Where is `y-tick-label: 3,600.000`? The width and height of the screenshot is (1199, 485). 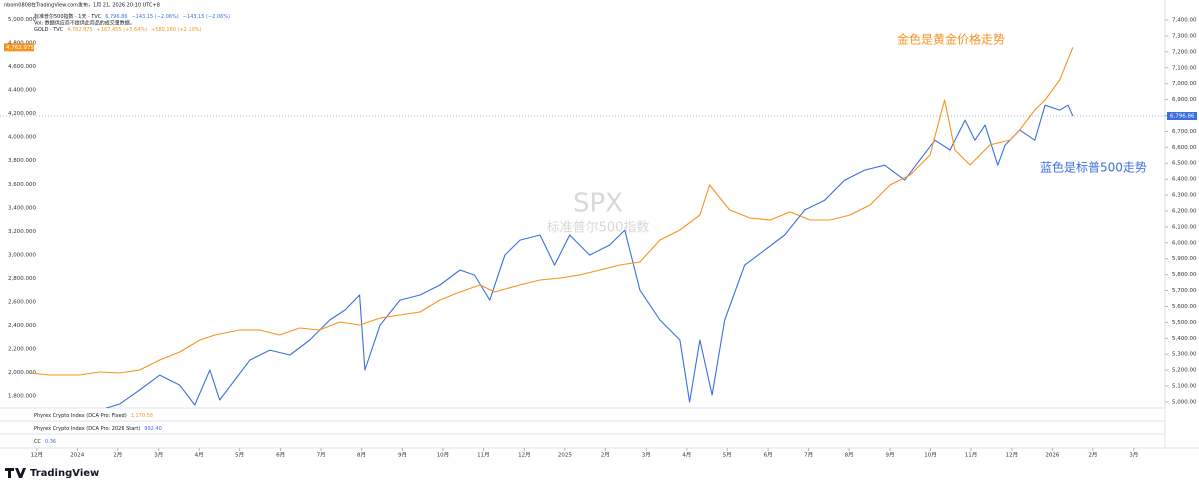 y-tick-label: 3,600.000 is located at coordinates (22, 185).